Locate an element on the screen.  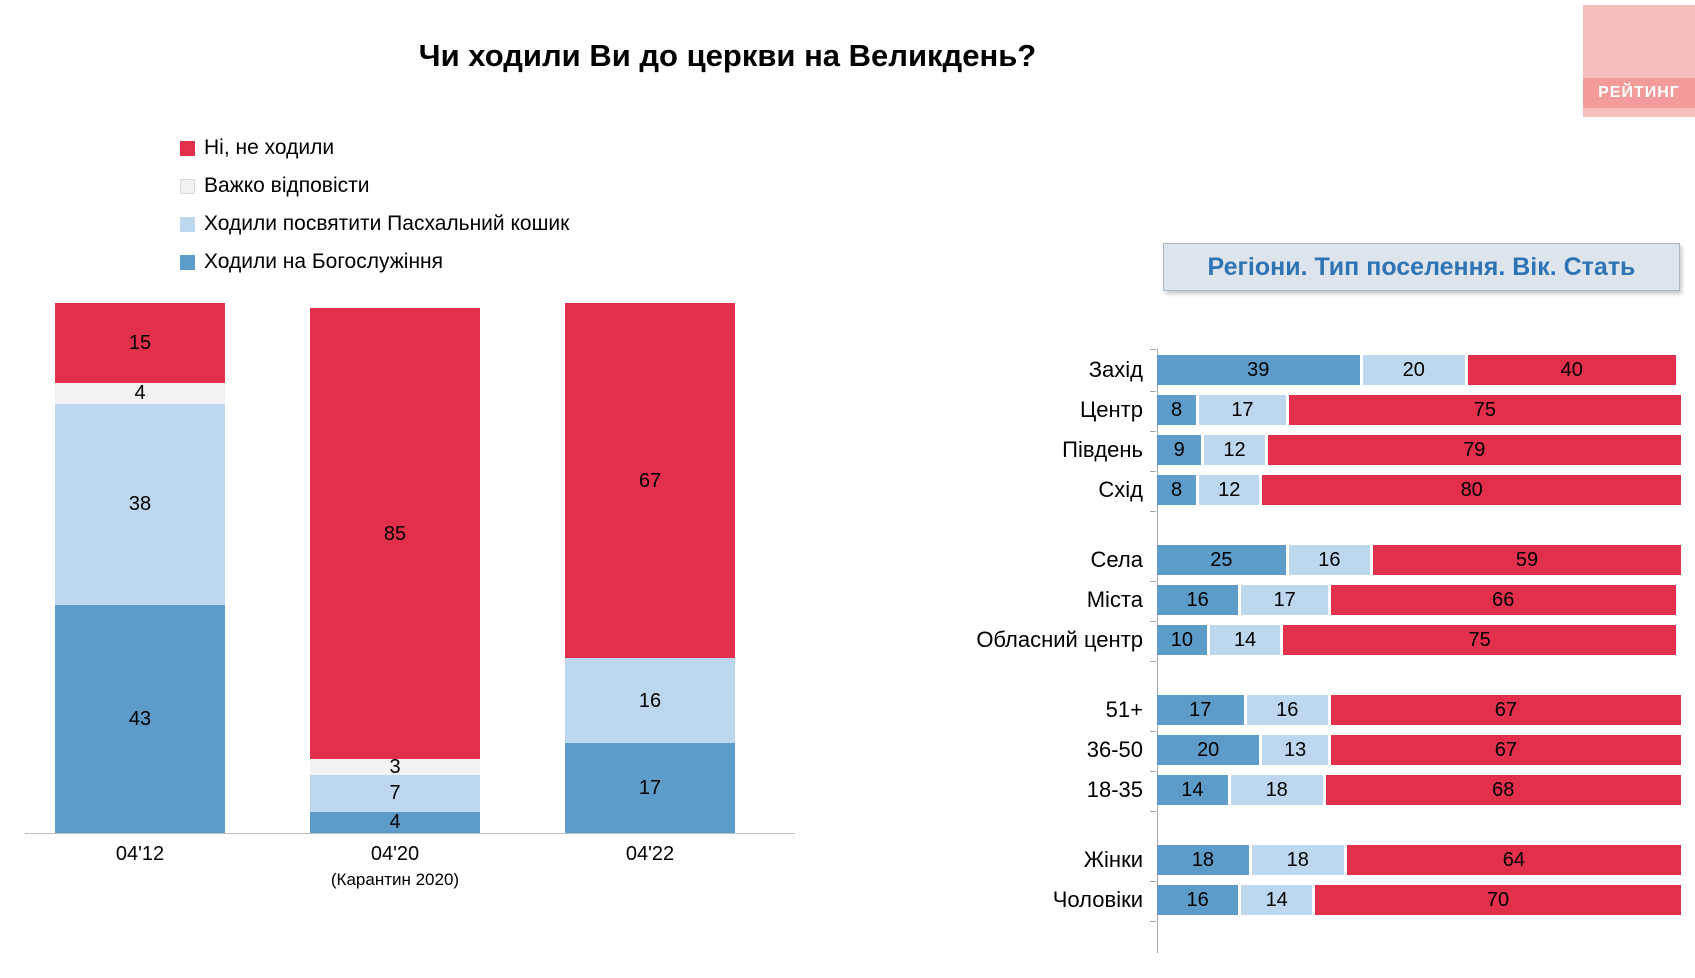
bar-segment: 68 is located at coordinates (1503, 790).